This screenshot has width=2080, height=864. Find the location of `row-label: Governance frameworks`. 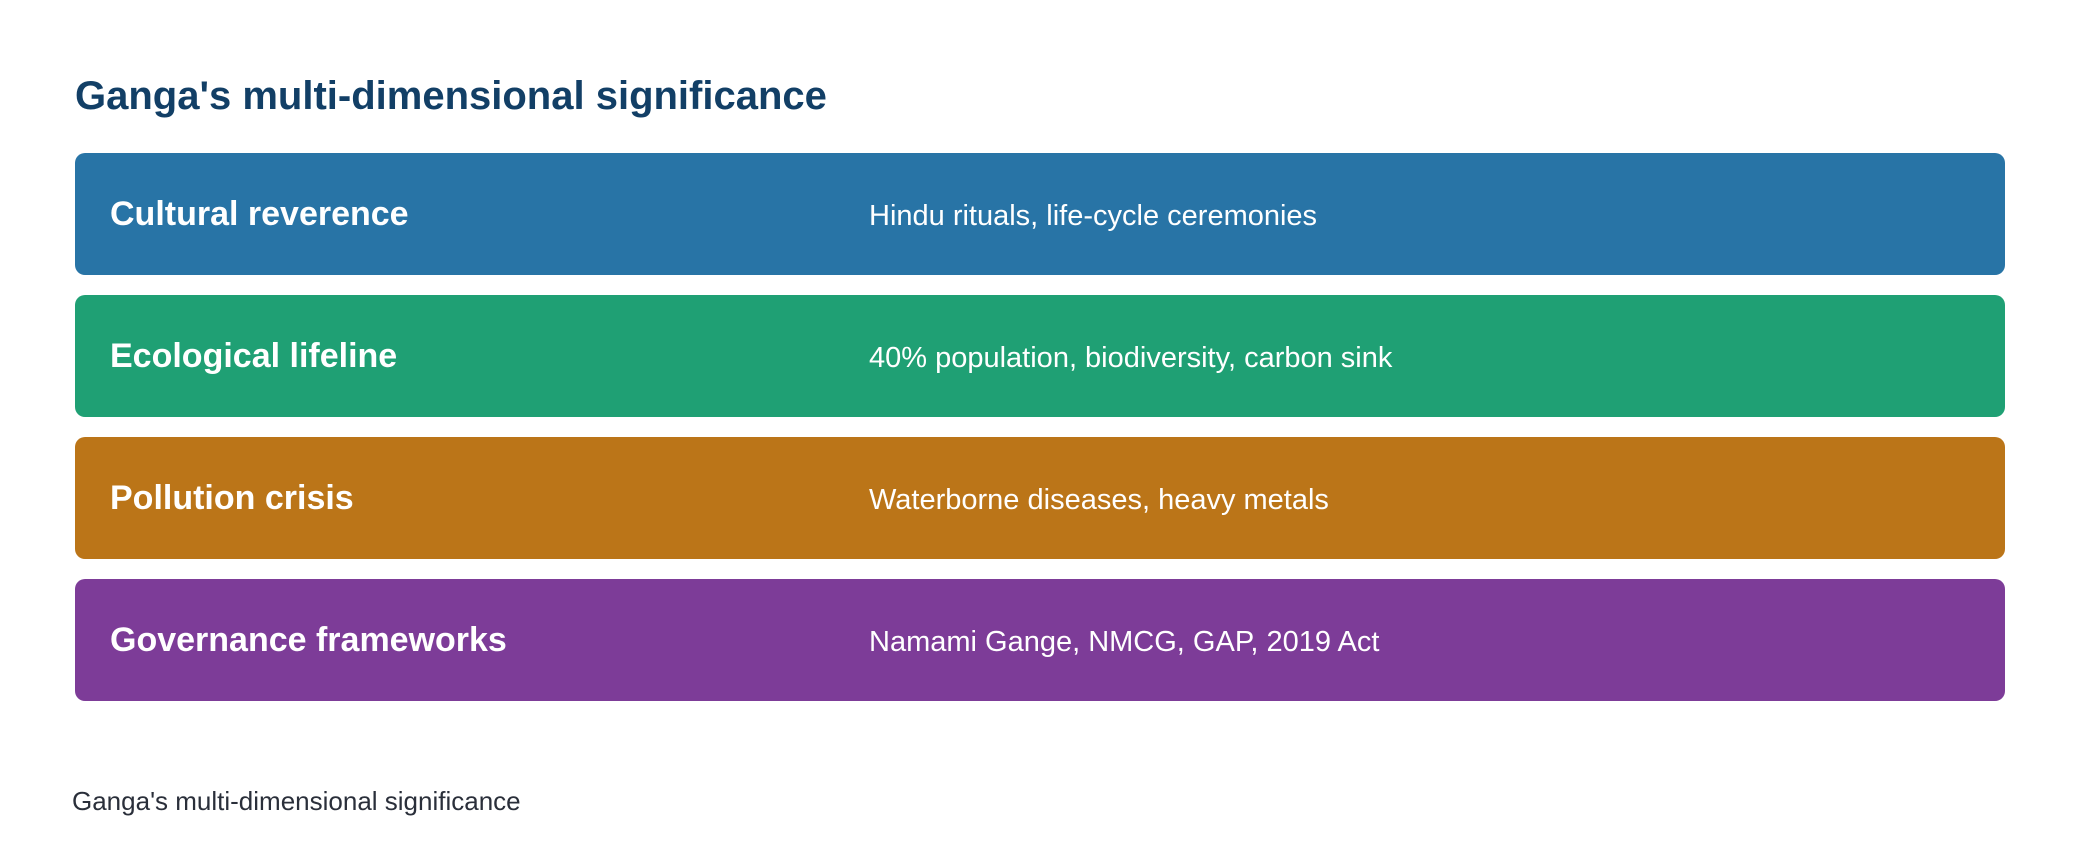

row-label: Governance frameworks is located at coordinates (308, 640).